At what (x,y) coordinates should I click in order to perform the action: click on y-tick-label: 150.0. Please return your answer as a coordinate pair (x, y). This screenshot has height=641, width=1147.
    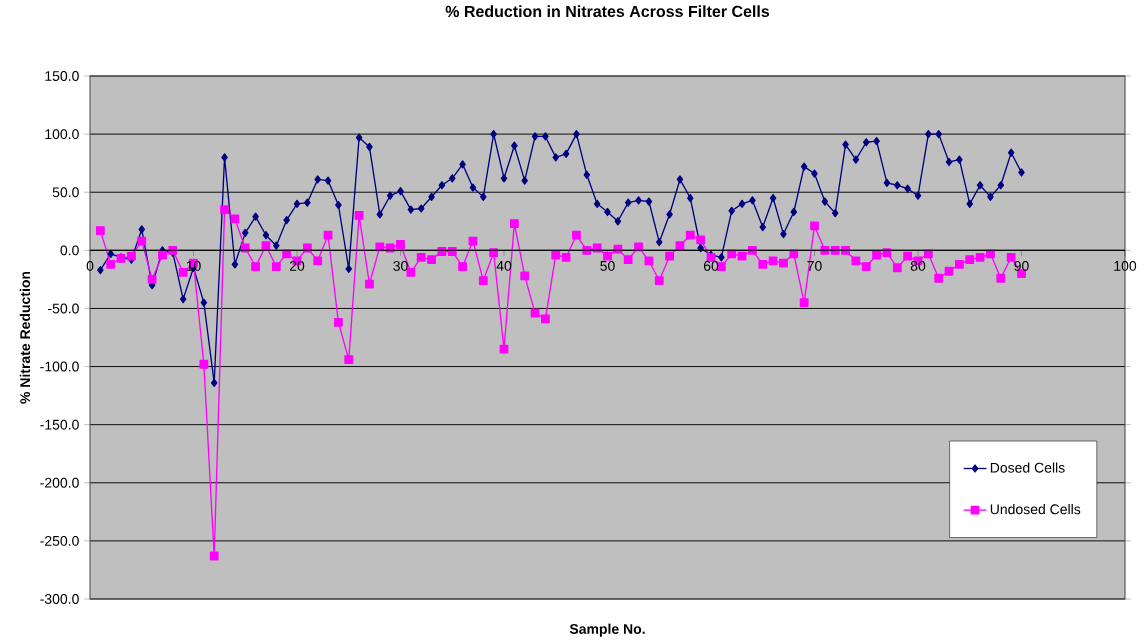
    Looking at the image, I should click on (62, 75).